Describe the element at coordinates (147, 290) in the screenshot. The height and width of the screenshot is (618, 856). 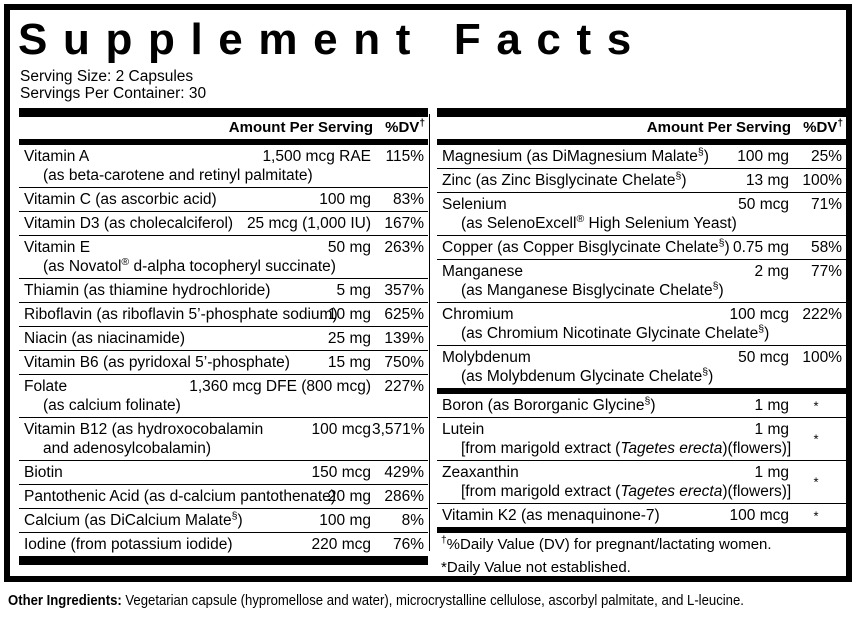
I see `nutrient-name: Thiamin (as thiamine hydrochloride)` at that location.